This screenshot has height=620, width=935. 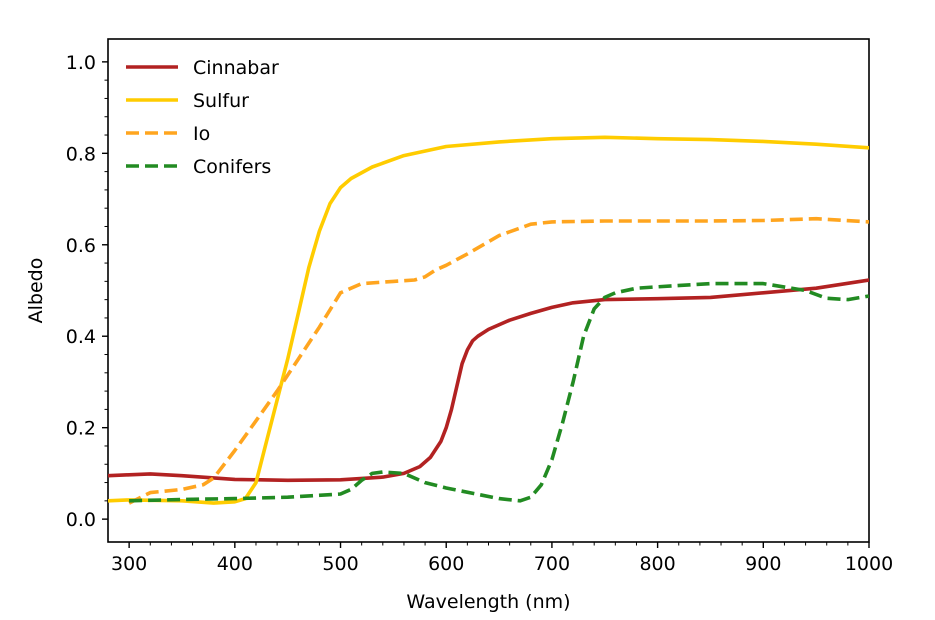 I want to click on legend: Cinnabar Sulfur Io Conifers, so click(x=202, y=117).